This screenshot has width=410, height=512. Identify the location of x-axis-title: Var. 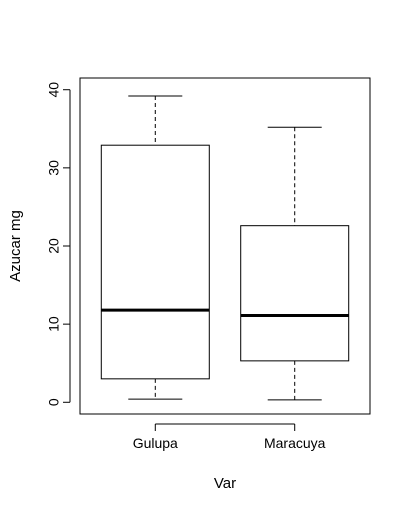
(225, 483).